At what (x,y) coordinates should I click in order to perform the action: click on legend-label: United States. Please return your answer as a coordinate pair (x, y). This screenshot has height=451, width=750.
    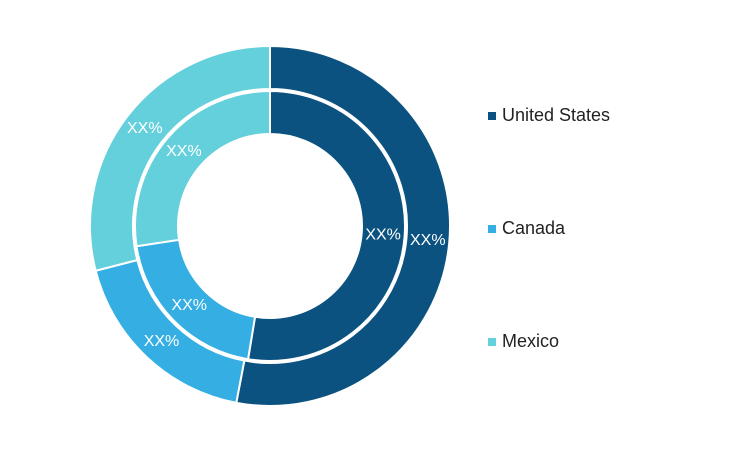
    Looking at the image, I should click on (556, 115).